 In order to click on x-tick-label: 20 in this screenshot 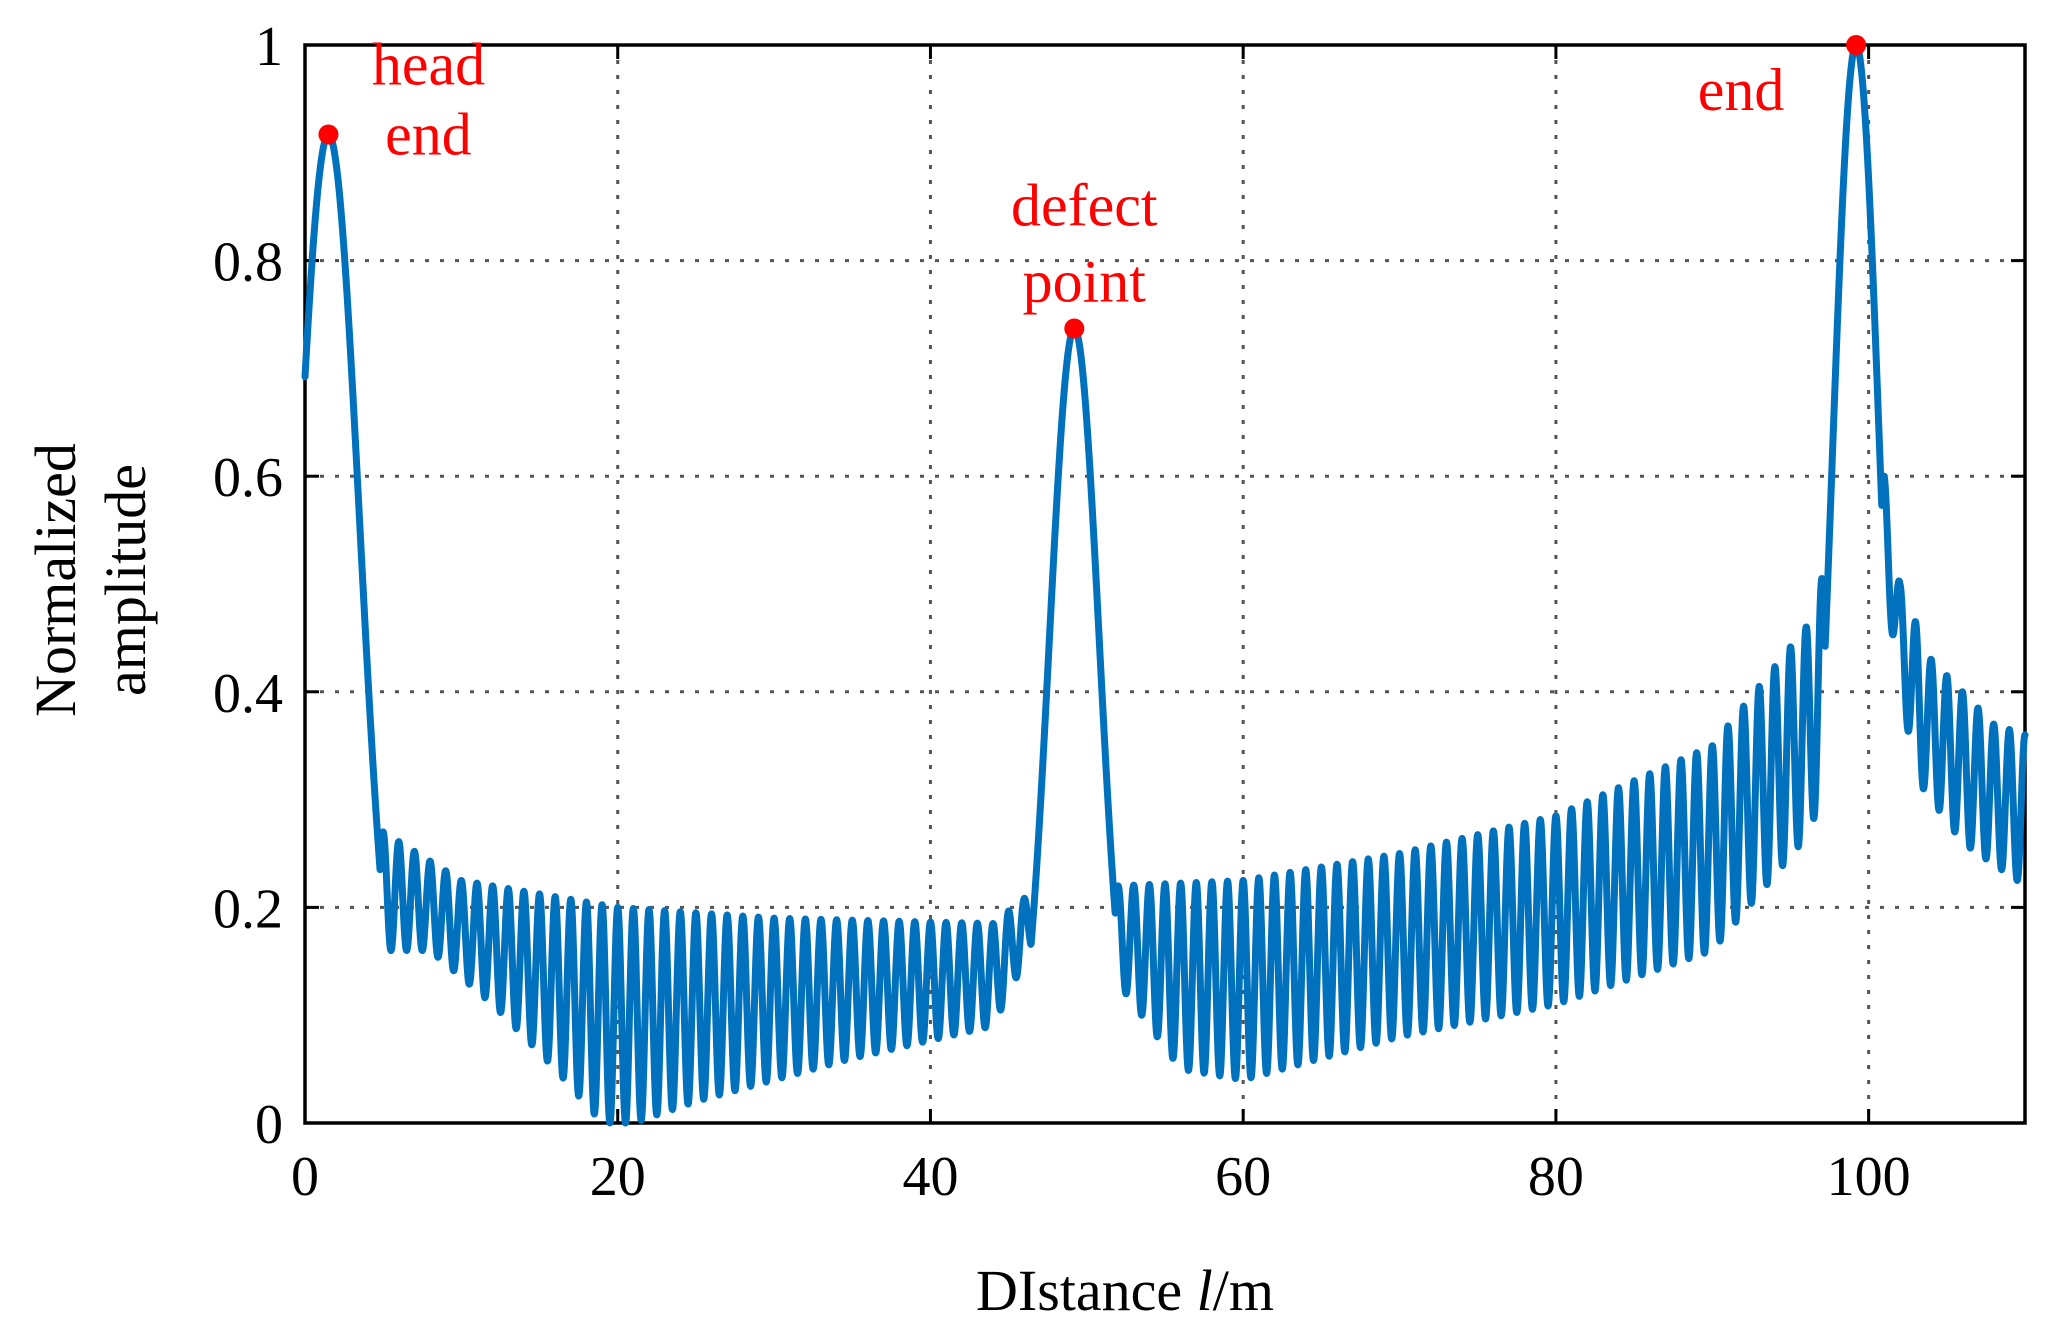, I will do `click(618, 1177)`.